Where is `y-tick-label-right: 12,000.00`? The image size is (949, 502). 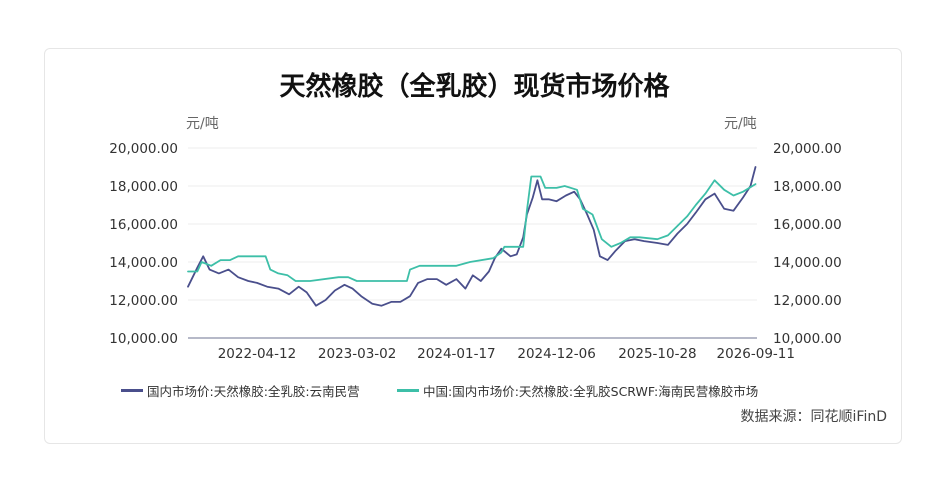
y-tick-label-right: 12,000.00 is located at coordinates (807, 301).